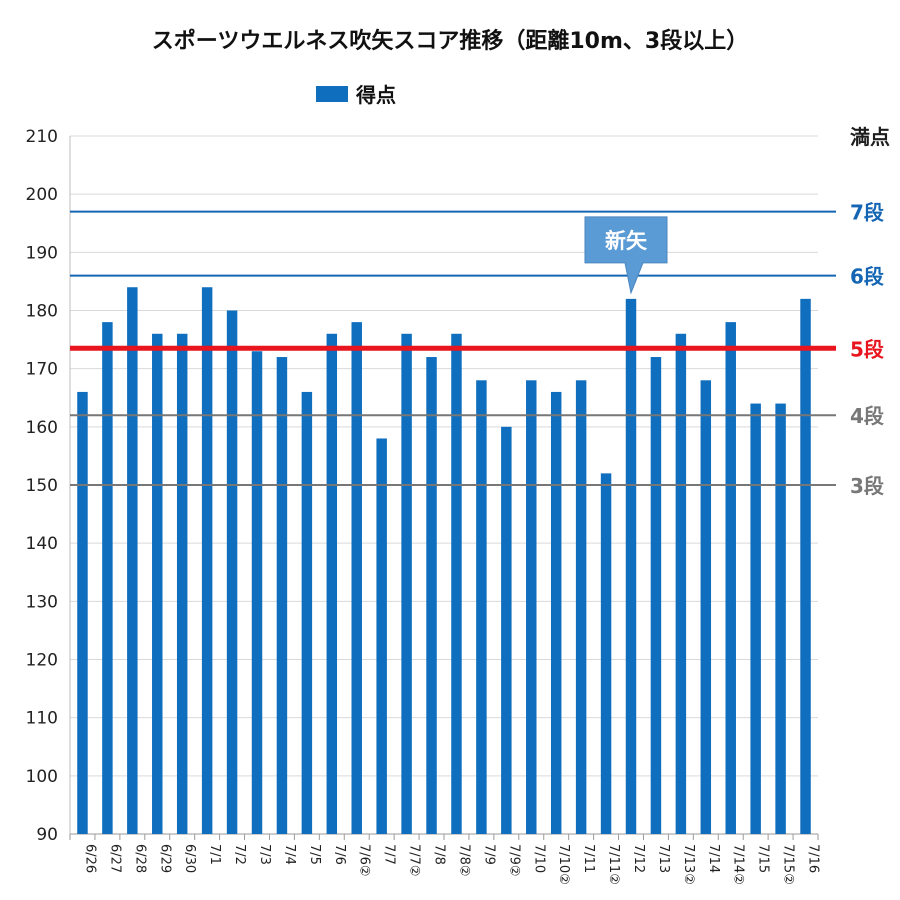 Image resolution: width=900 pixels, height=900 pixels. What do you see at coordinates (339, 854) in the screenshot?
I see `x-tick-label: 7/6` at bounding box center [339, 854].